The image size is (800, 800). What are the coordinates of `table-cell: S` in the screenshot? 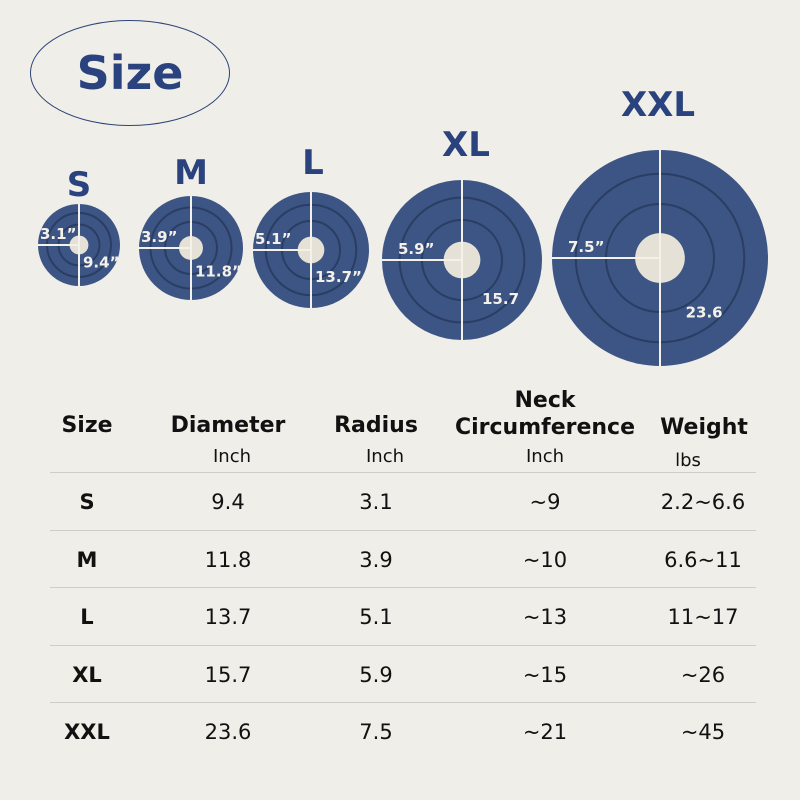 It's located at (87, 502).